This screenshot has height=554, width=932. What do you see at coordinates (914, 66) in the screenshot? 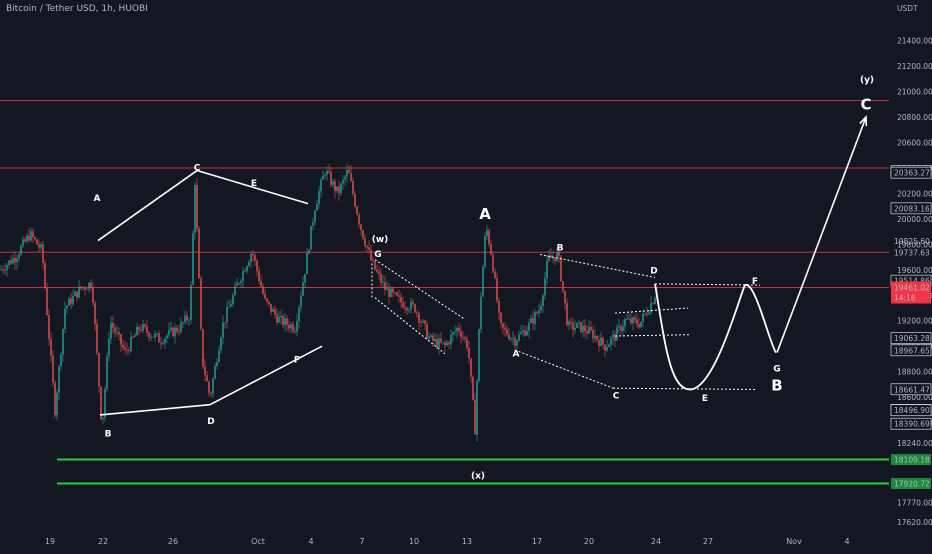
I see `price-tick-label: 21200.00` at bounding box center [914, 66].